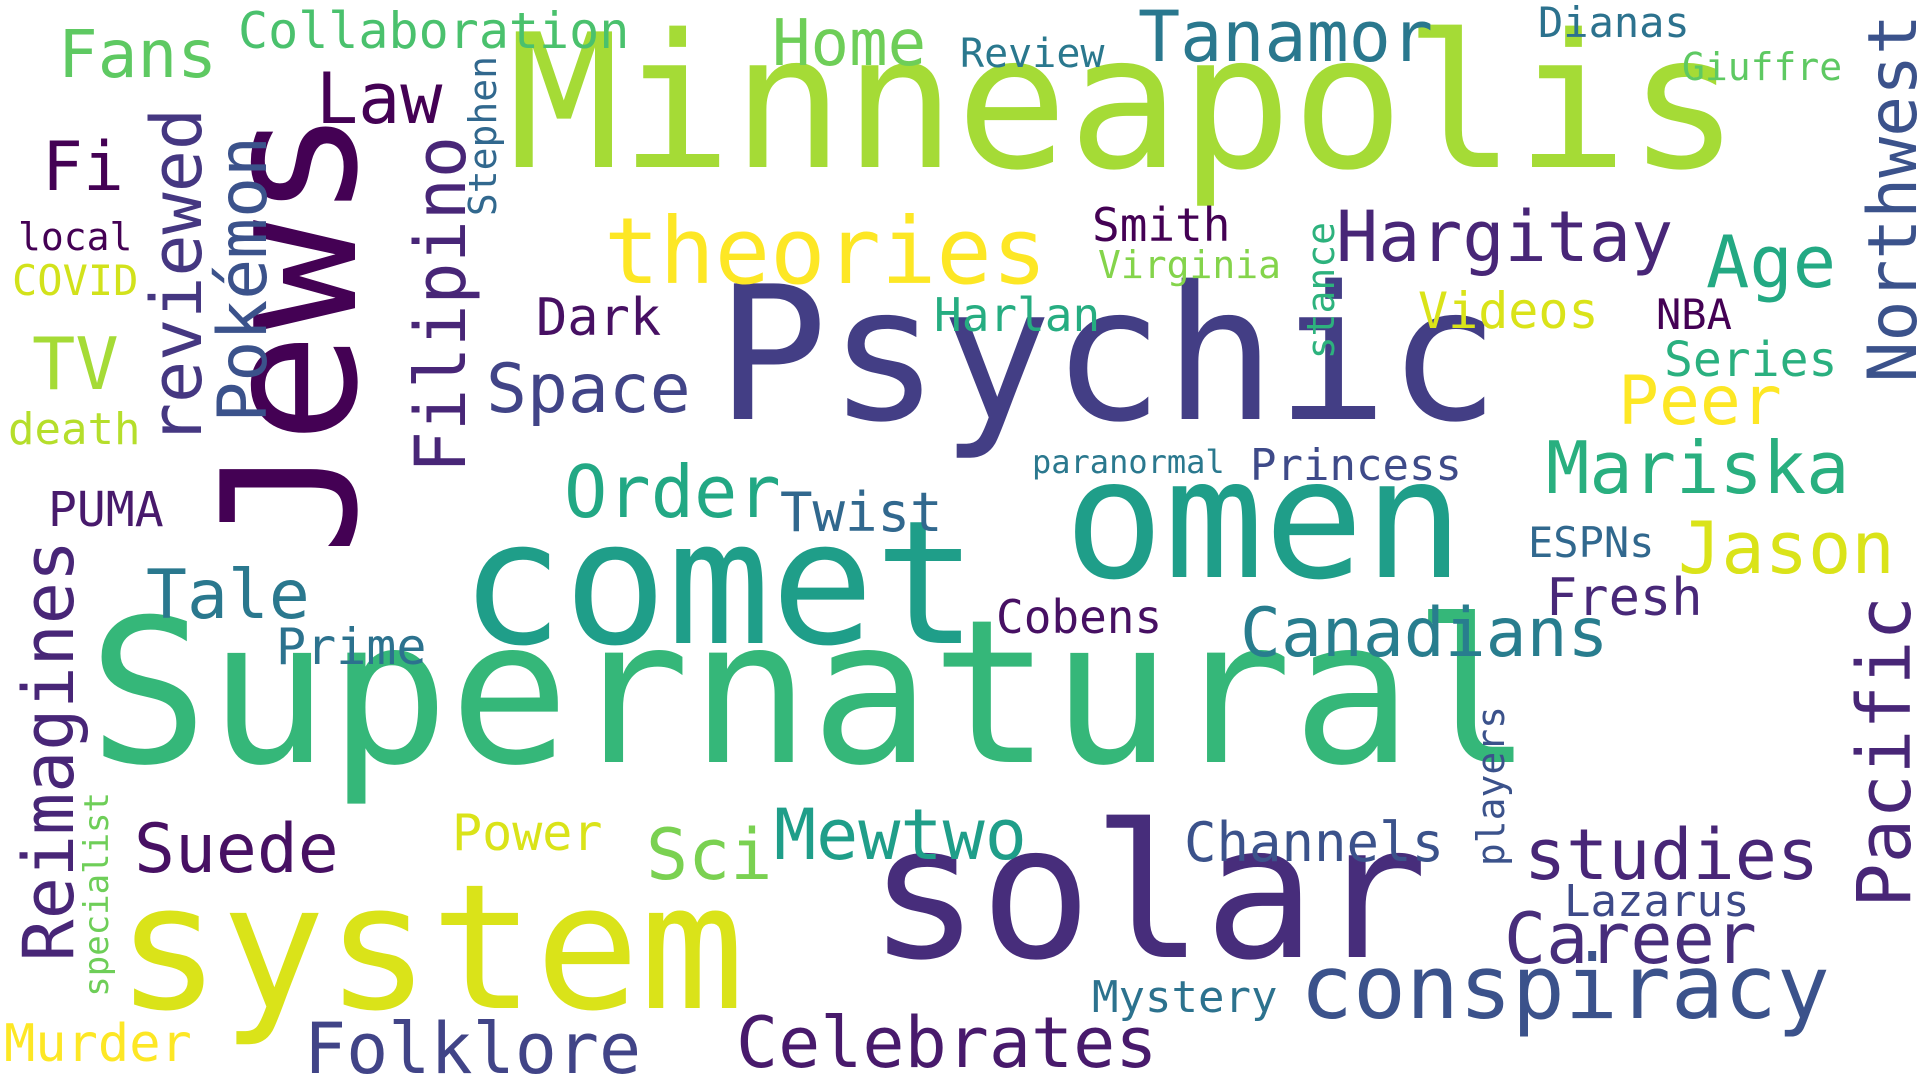  Describe the element at coordinates (1032, 54) in the screenshot. I see `word-review: Review` at that location.